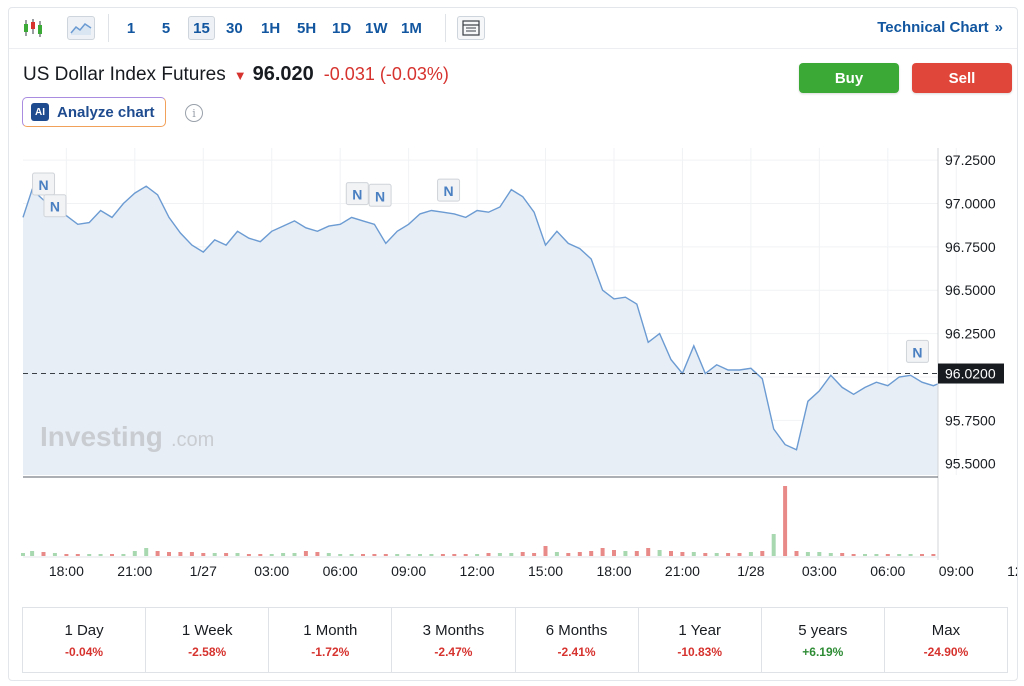 This screenshot has height=686, width=1024. Describe the element at coordinates (106, 112) in the screenshot. I see `analyze-chart-label: Analyze chart` at that location.